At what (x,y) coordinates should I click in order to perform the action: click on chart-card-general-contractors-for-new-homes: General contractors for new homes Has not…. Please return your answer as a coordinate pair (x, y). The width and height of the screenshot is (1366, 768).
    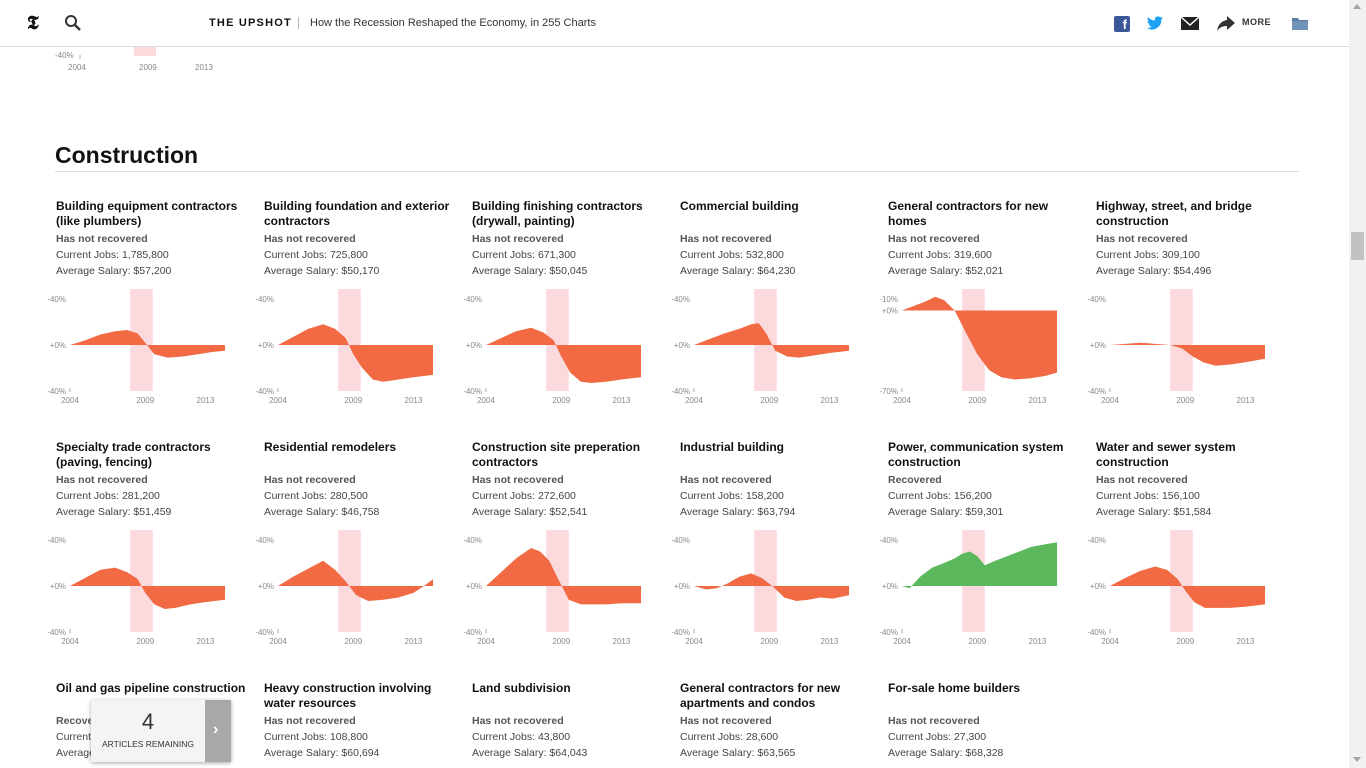
    Looking at the image, I should click on (984, 302).